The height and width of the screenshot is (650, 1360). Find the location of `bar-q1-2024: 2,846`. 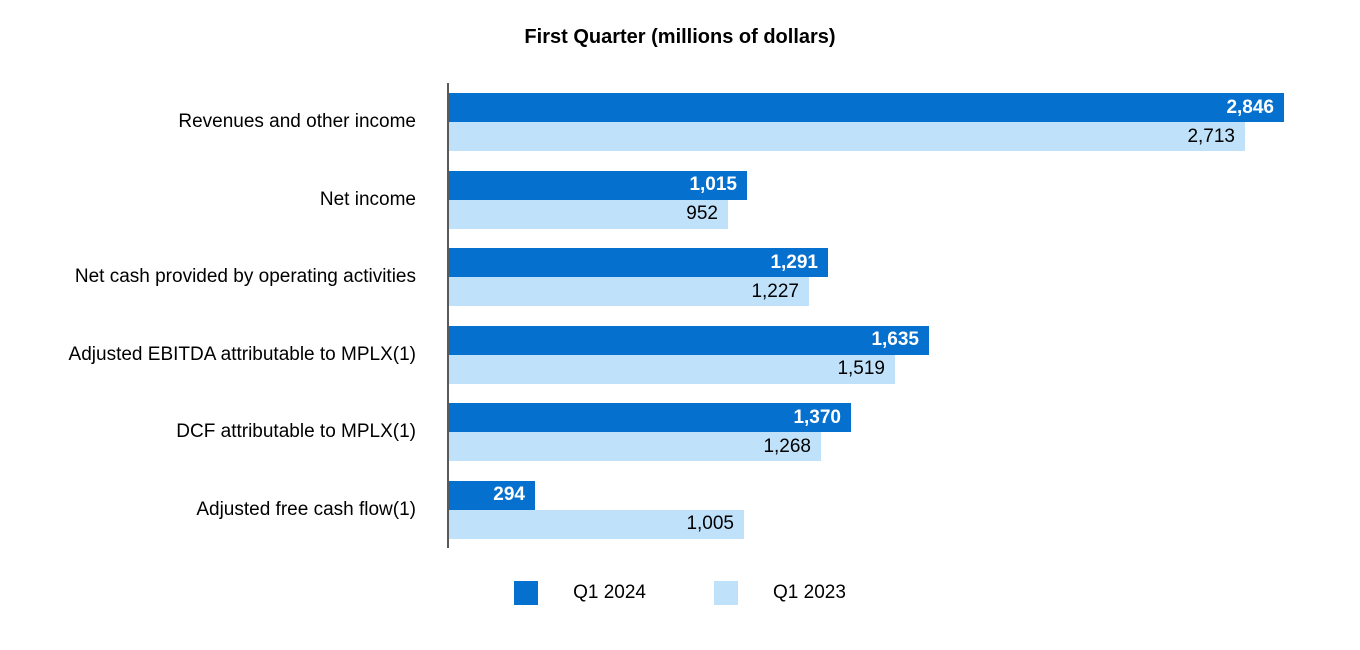

bar-q1-2024: 2,846 is located at coordinates (866, 107).